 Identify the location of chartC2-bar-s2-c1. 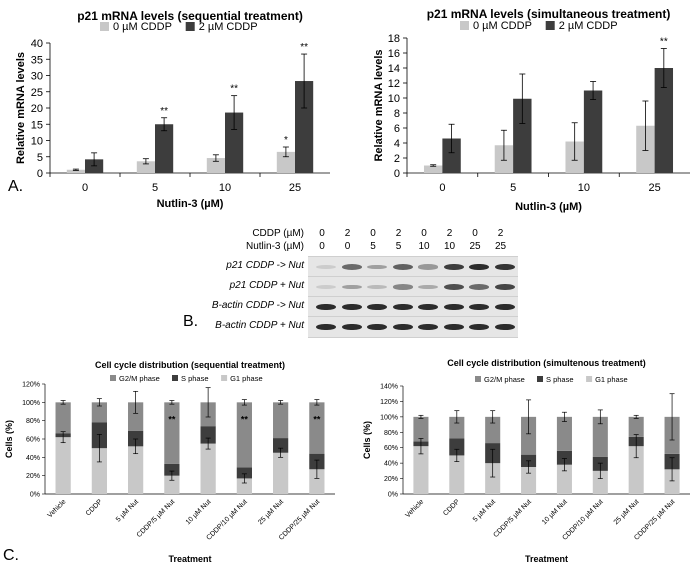
(457, 427).